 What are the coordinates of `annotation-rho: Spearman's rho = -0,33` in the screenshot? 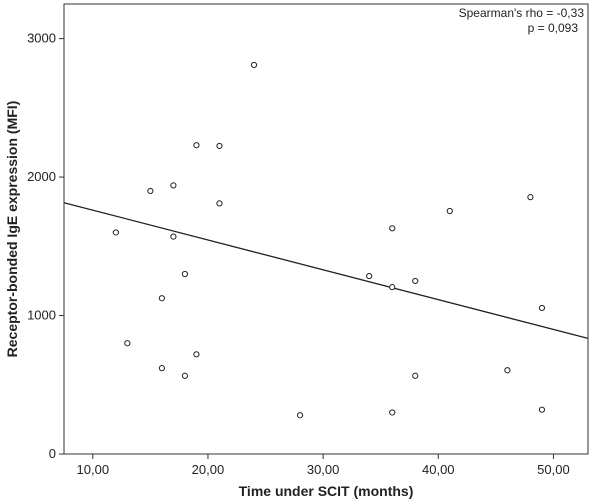 It's located at (522, 13).